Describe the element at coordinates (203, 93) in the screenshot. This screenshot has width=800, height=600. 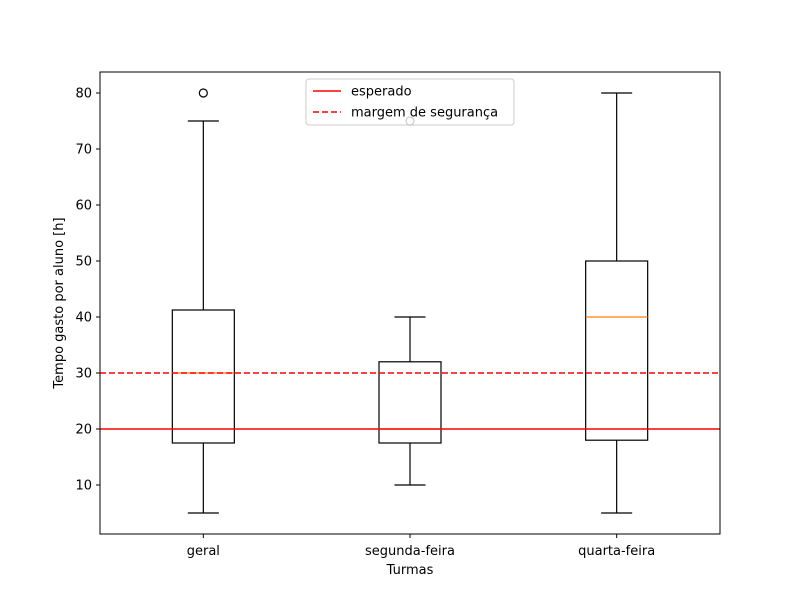
I see `outlier-point` at that location.